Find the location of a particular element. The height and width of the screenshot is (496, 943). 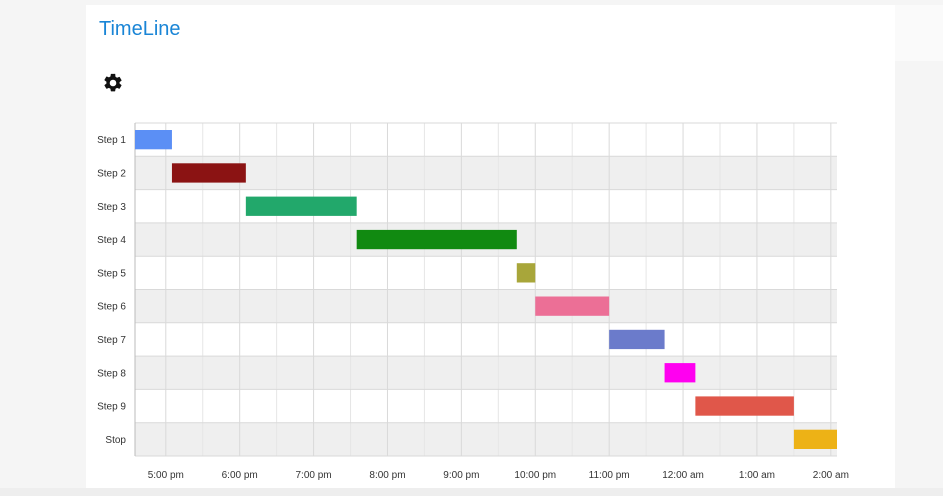

x-tick-label: 2:00 am is located at coordinates (831, 475).